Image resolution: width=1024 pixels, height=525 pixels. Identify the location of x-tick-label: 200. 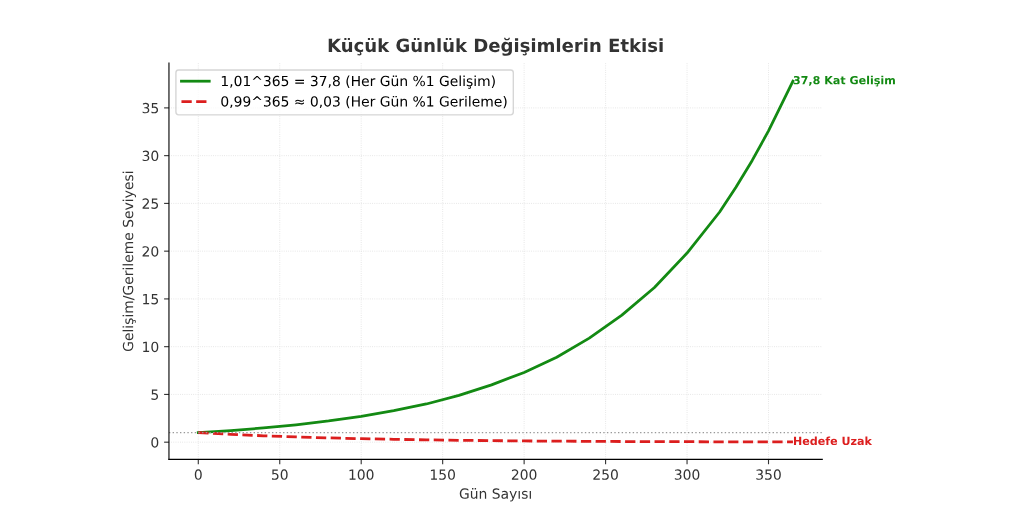
(524, 474).